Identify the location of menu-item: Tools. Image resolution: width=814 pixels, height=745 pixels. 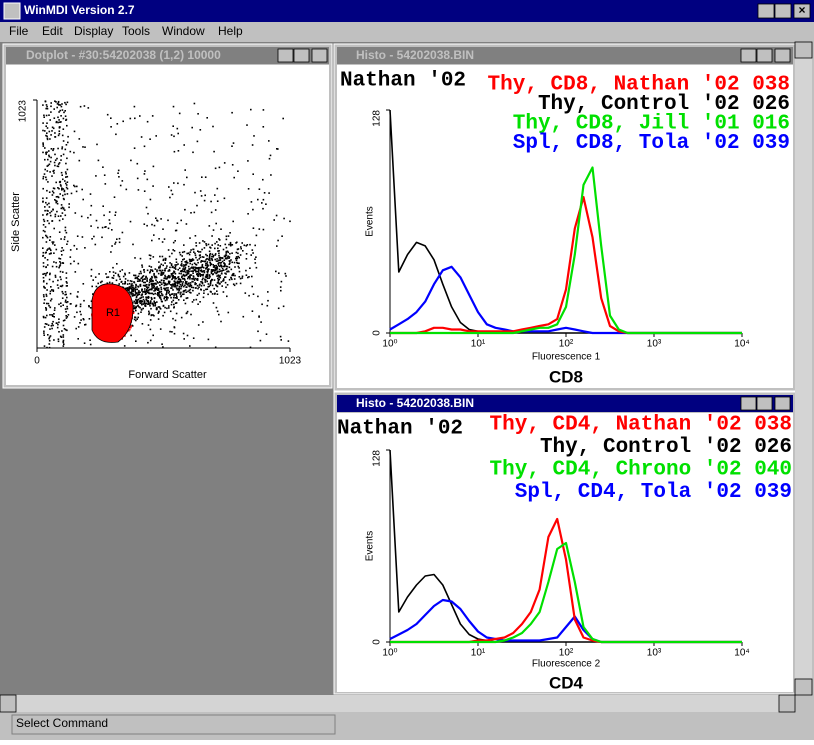
(136, 31).